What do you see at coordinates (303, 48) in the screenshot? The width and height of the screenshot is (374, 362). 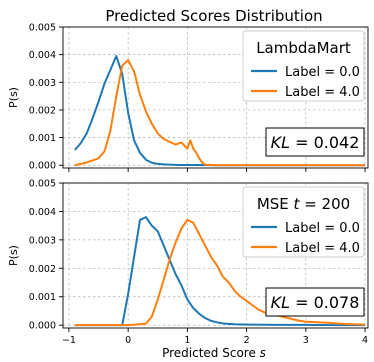 I see `legend-title: LambdaMart` at bounding box center [303, 48].